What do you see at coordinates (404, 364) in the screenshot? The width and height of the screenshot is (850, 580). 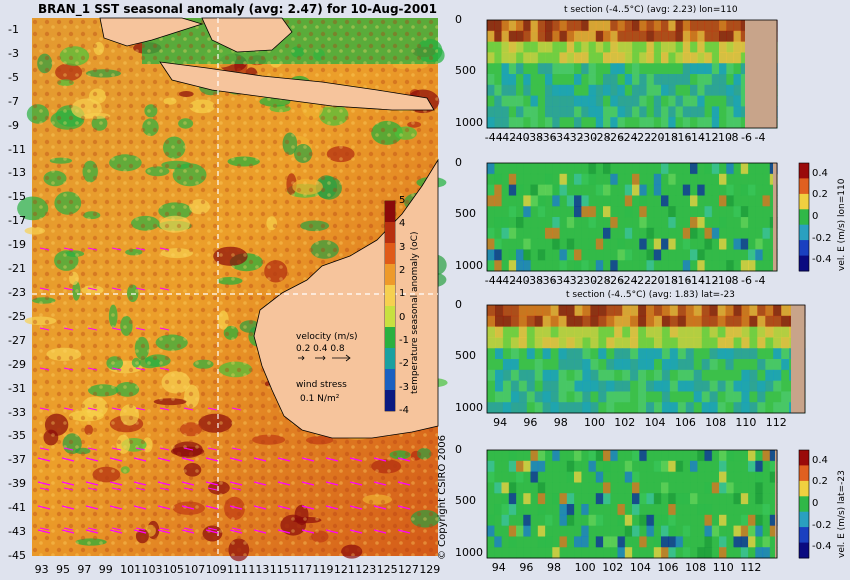 I see `map-colorbar-tick: -2` at bounding box center [404, 364].